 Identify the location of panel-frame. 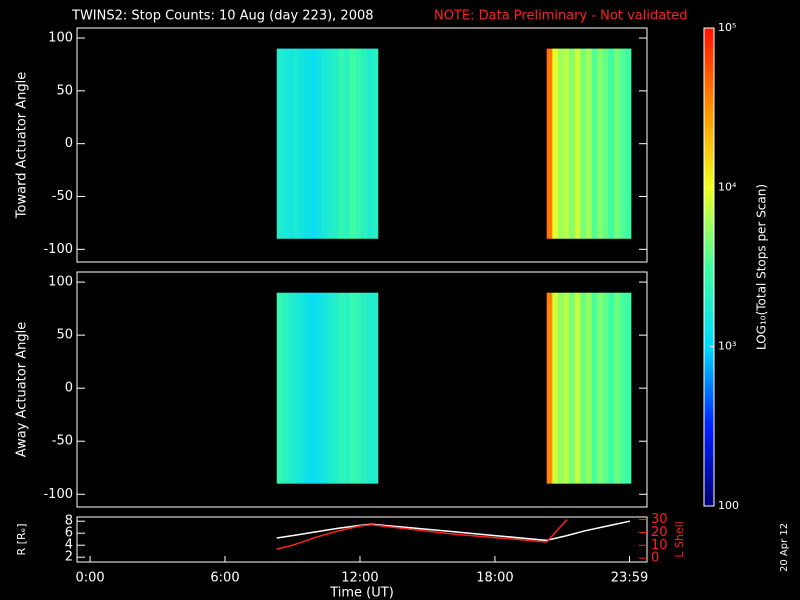
(362, 539).